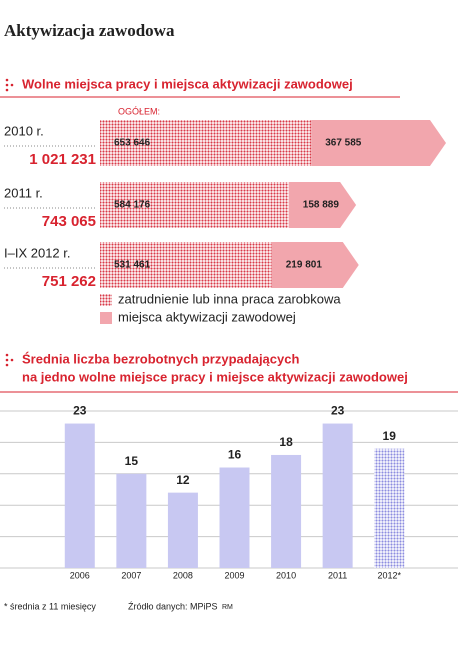 The width and height of the screenshot is (464, 646). Describe the element at coordinates (286, 575) in the screenshot. I see `x-tick-label: 2010` at that location.